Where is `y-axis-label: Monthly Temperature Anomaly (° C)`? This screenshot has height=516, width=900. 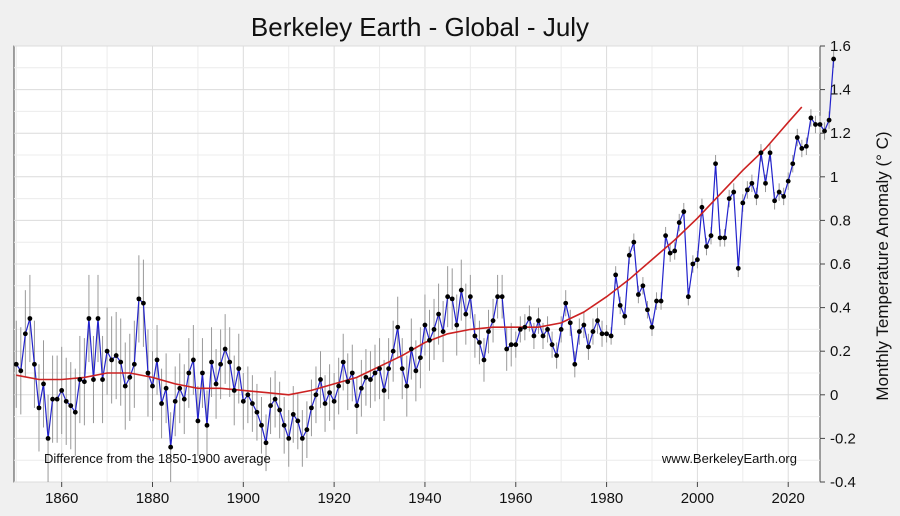 y-axis-label: Monthly Temperature Anomaly (° C) is located at coordinates (882, 265).